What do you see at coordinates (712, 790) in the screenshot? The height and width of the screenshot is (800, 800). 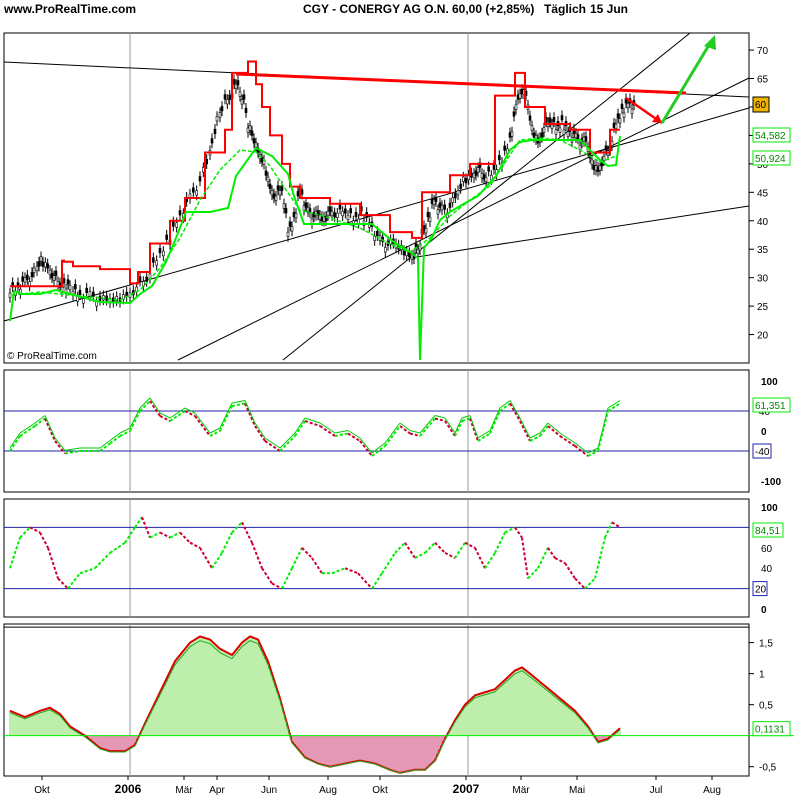 I see `x-tick-label: Aug` at bounding box center [712, 790].